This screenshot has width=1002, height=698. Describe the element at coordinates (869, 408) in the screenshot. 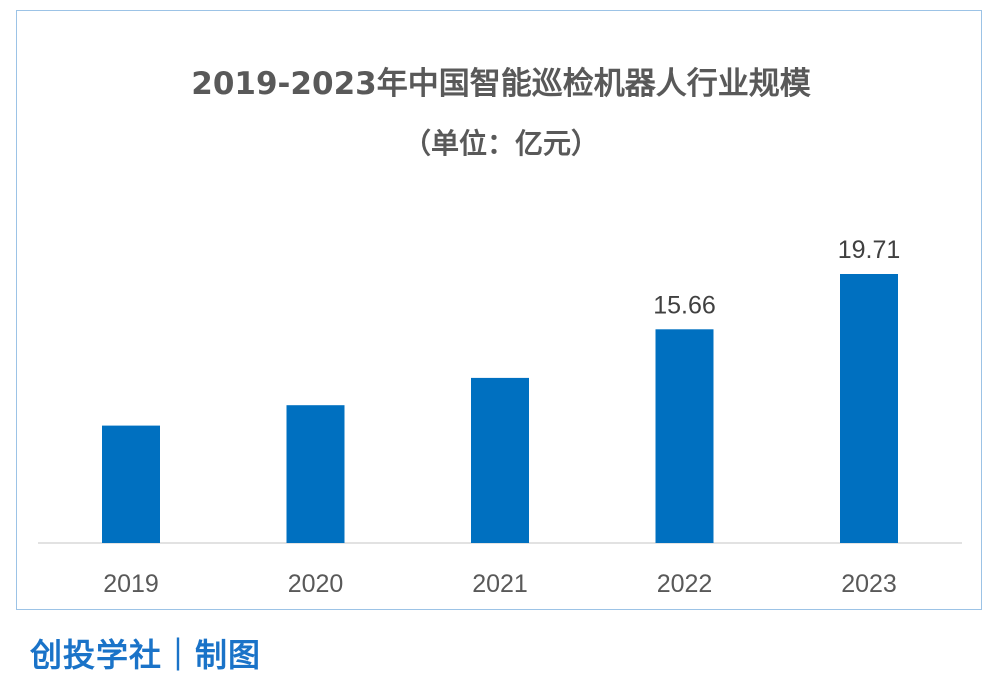

I see `bar-2023` at that location.